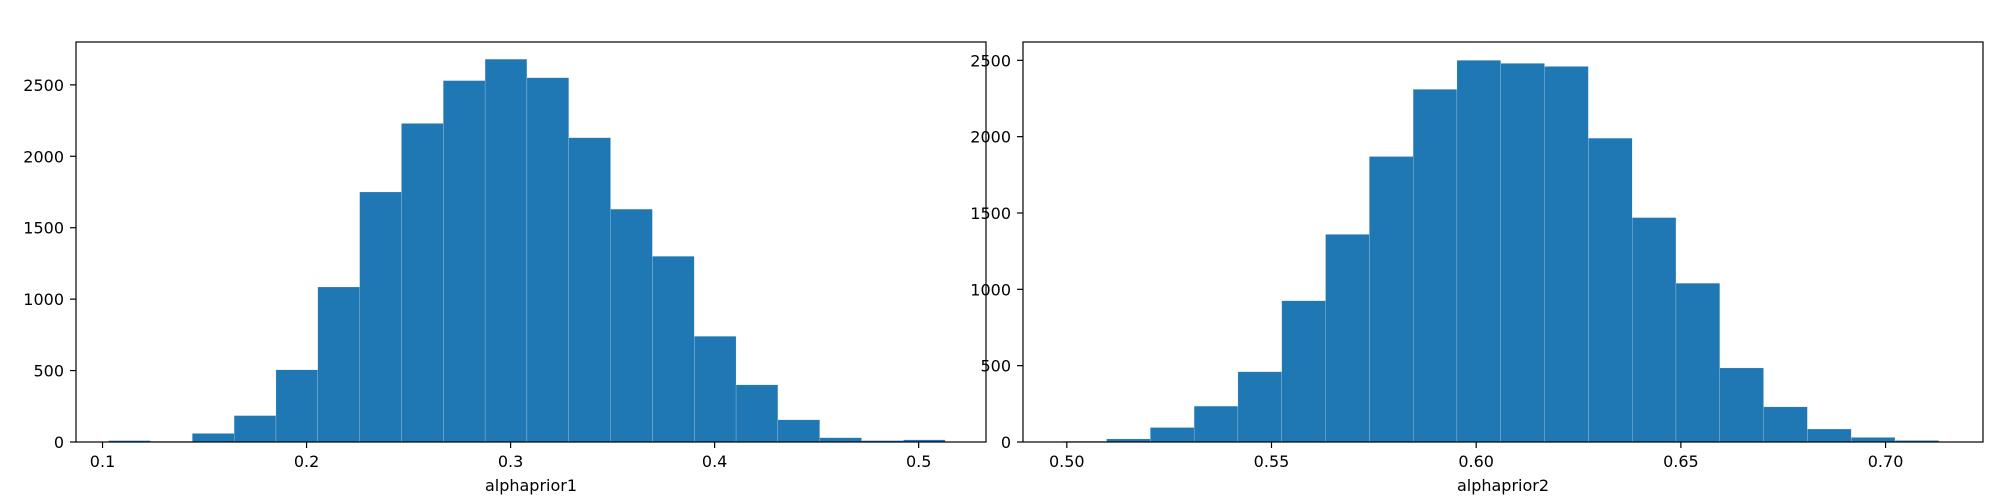 The width and height of the screenshot is (2000, 500). What do you see at coordinates (714, 461) in the screenshot?
I see `x-tick-label: 0.4` at bounding box center [714, 461].